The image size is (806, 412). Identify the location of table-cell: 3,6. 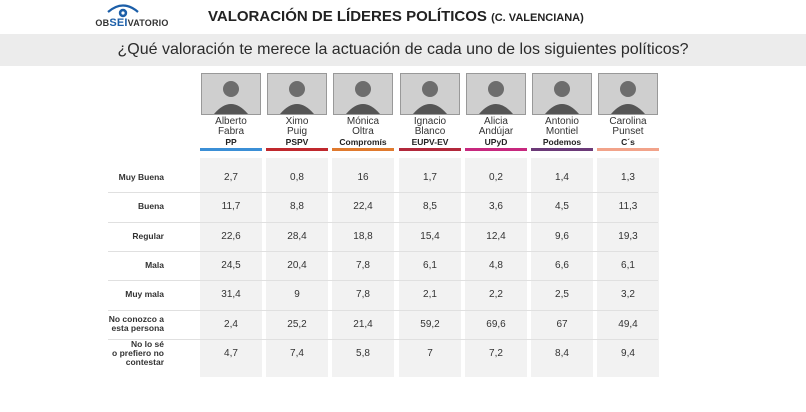
(496, 207).